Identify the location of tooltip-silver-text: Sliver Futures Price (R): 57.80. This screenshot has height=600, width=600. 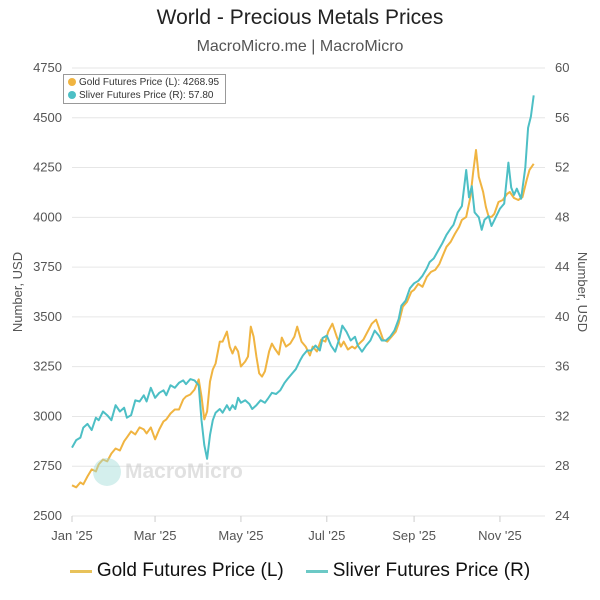
(146, 95).